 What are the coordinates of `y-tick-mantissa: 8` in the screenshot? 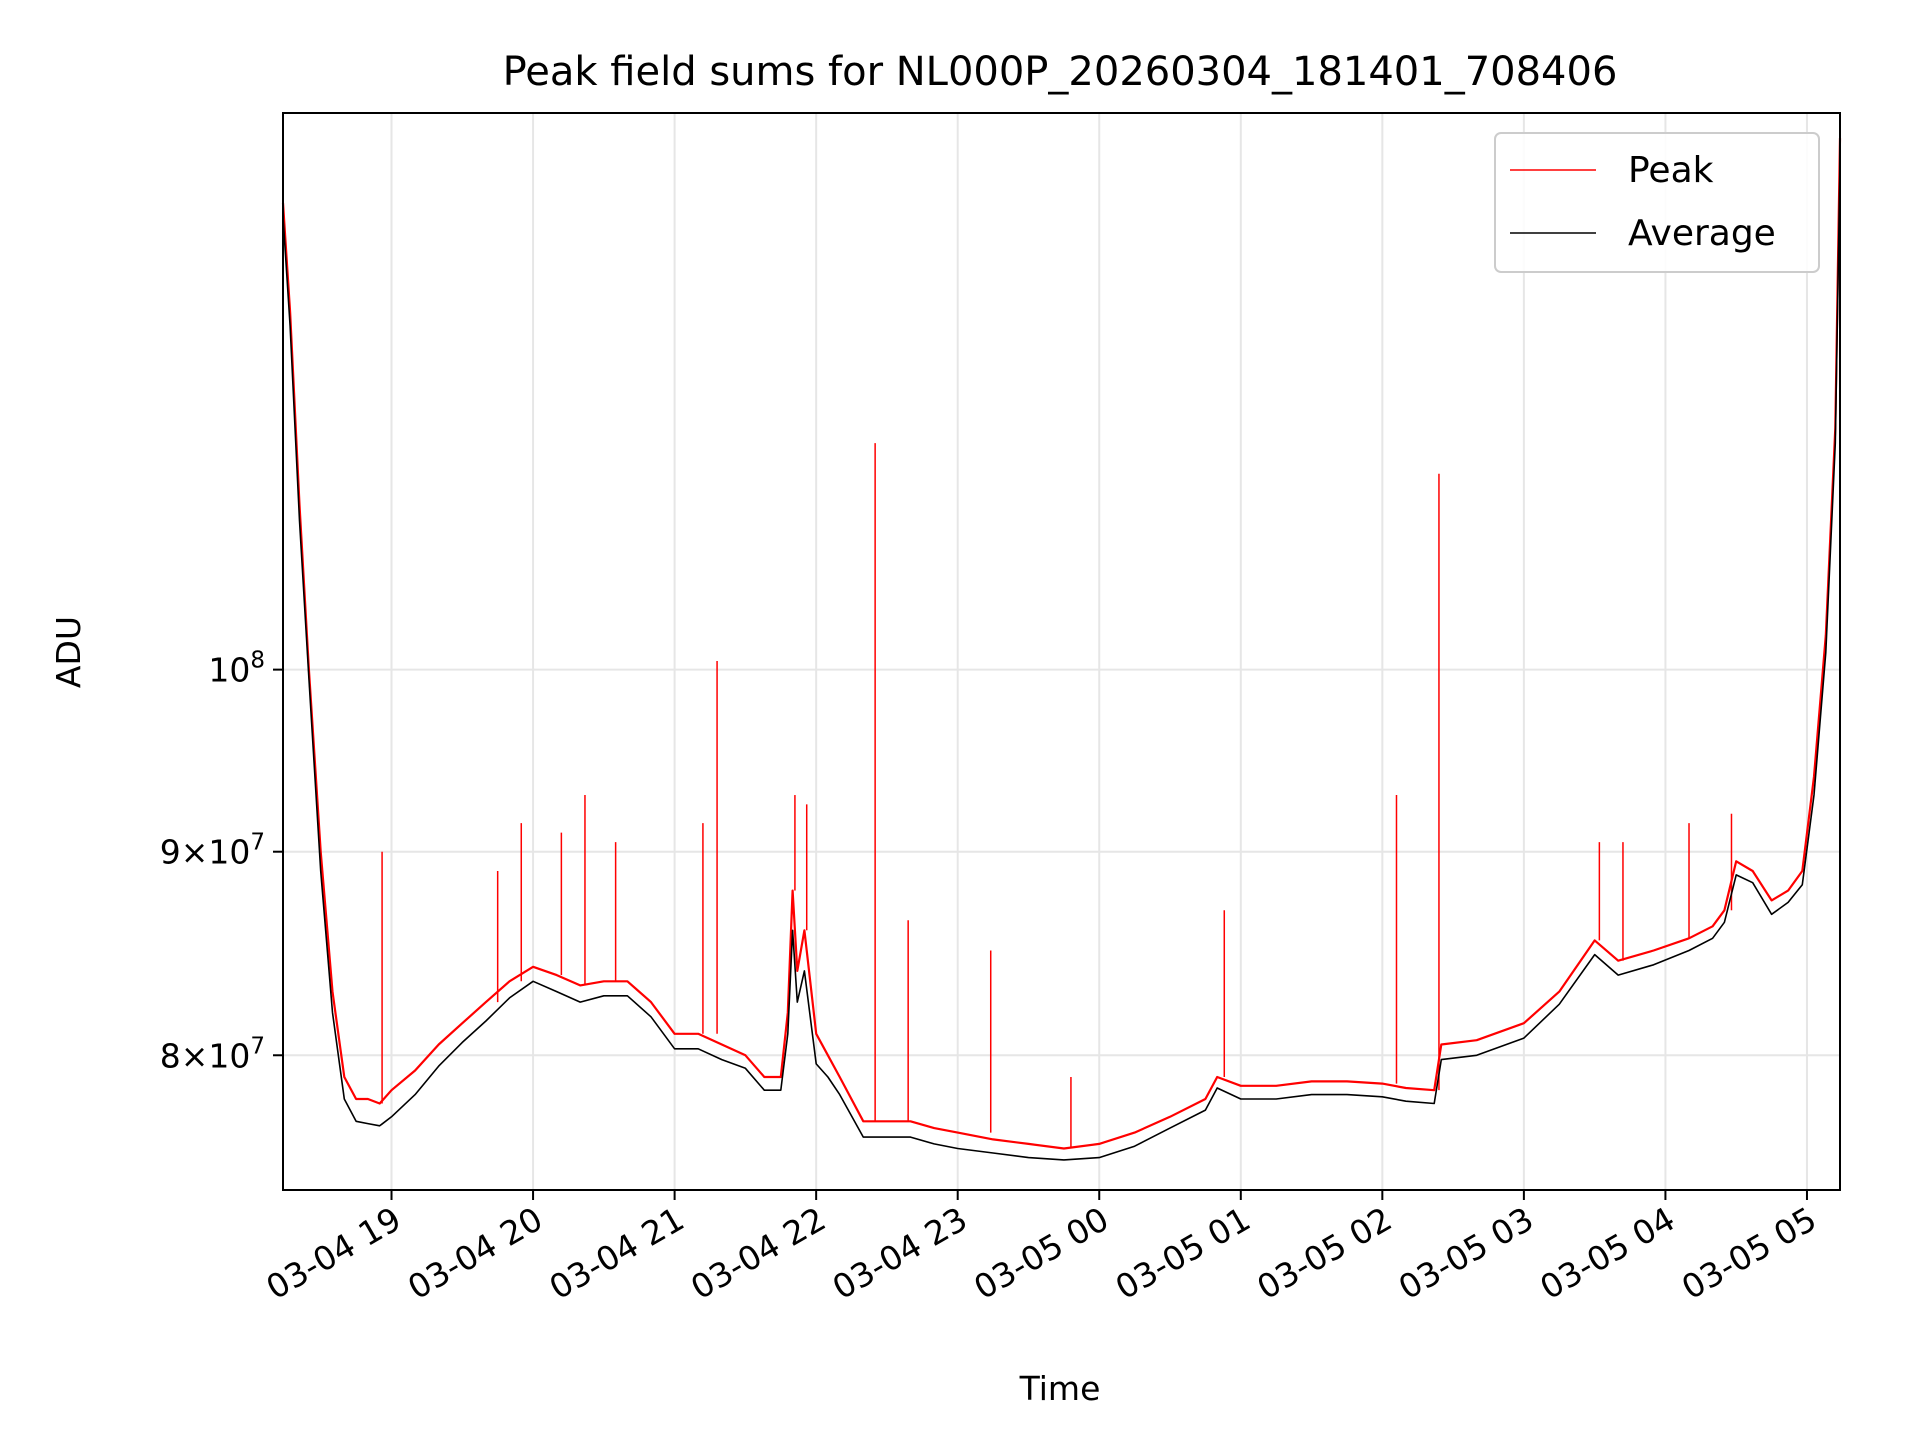 It's located at (170, 1055).